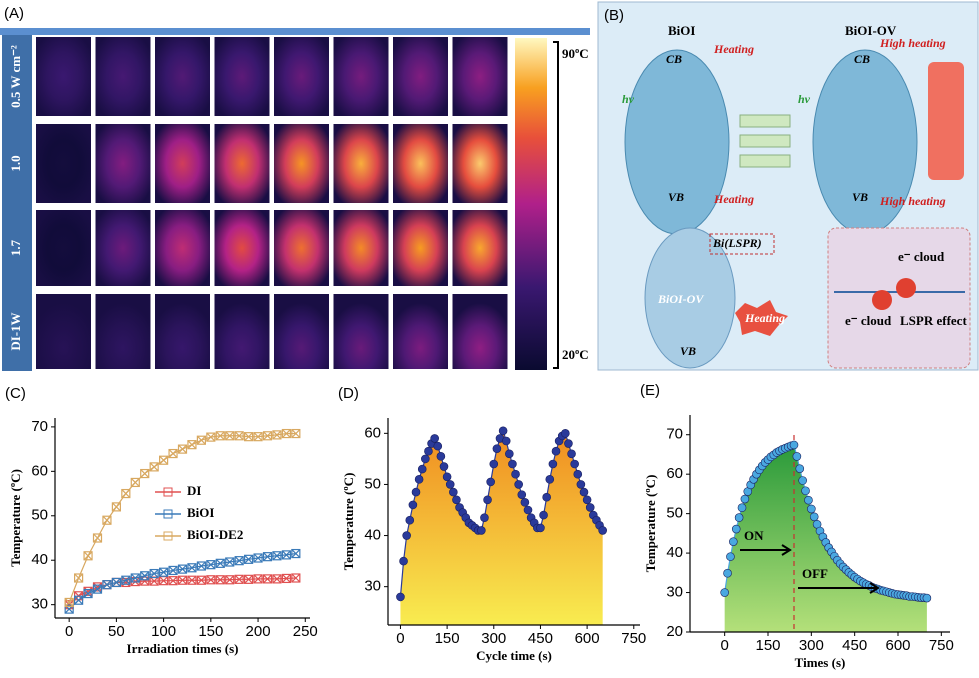 The width and height of the screenshot is (979, 678). Describe the element at coordinates (39, 470) in the screenshot. I see `y-tick-label: 60` at that location.